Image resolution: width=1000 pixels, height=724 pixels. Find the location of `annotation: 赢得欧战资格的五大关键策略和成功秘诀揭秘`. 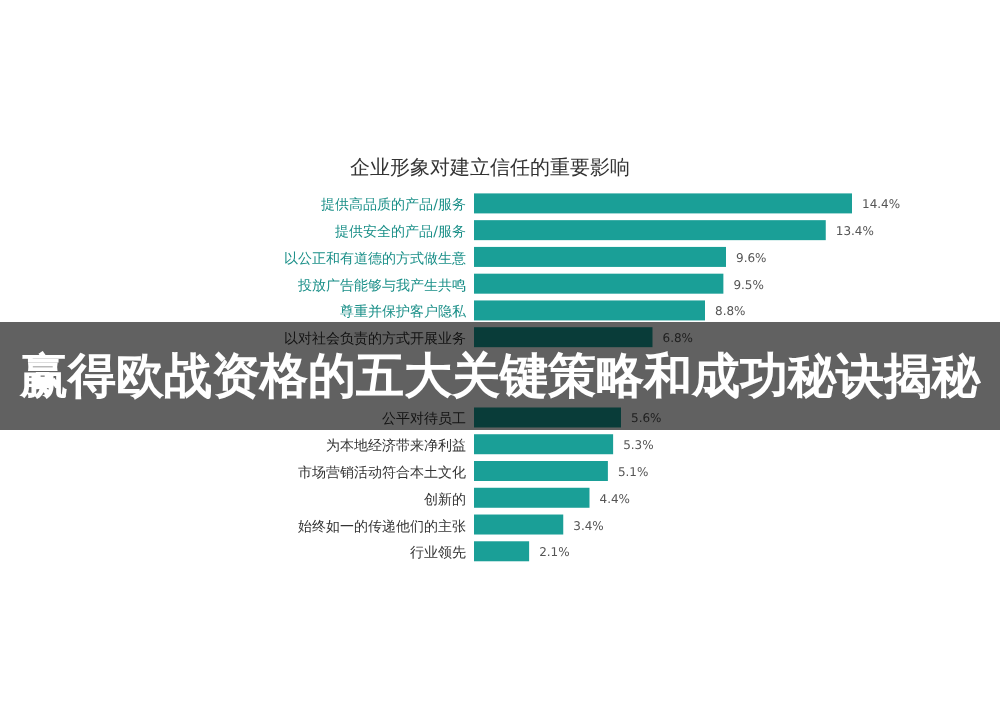

annotation: 赢得欧战资格的五大关键策略和成功秘诀揭秘 is located at coordinates (500, 376).